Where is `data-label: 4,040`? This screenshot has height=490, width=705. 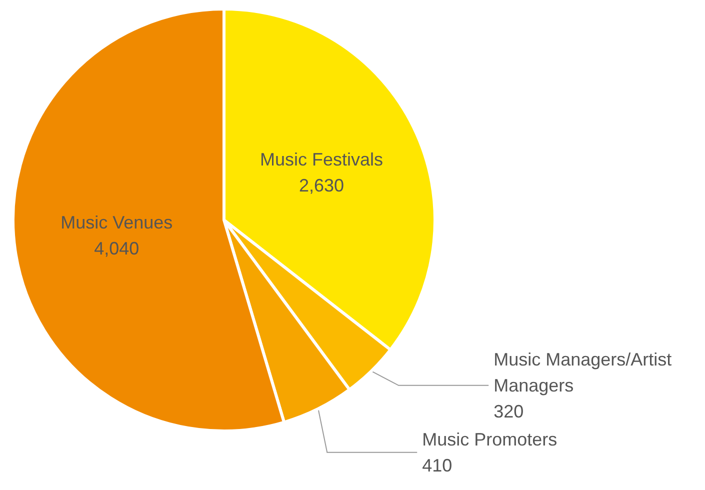
data-label: 4,040 is located at coordinates (117, 248).